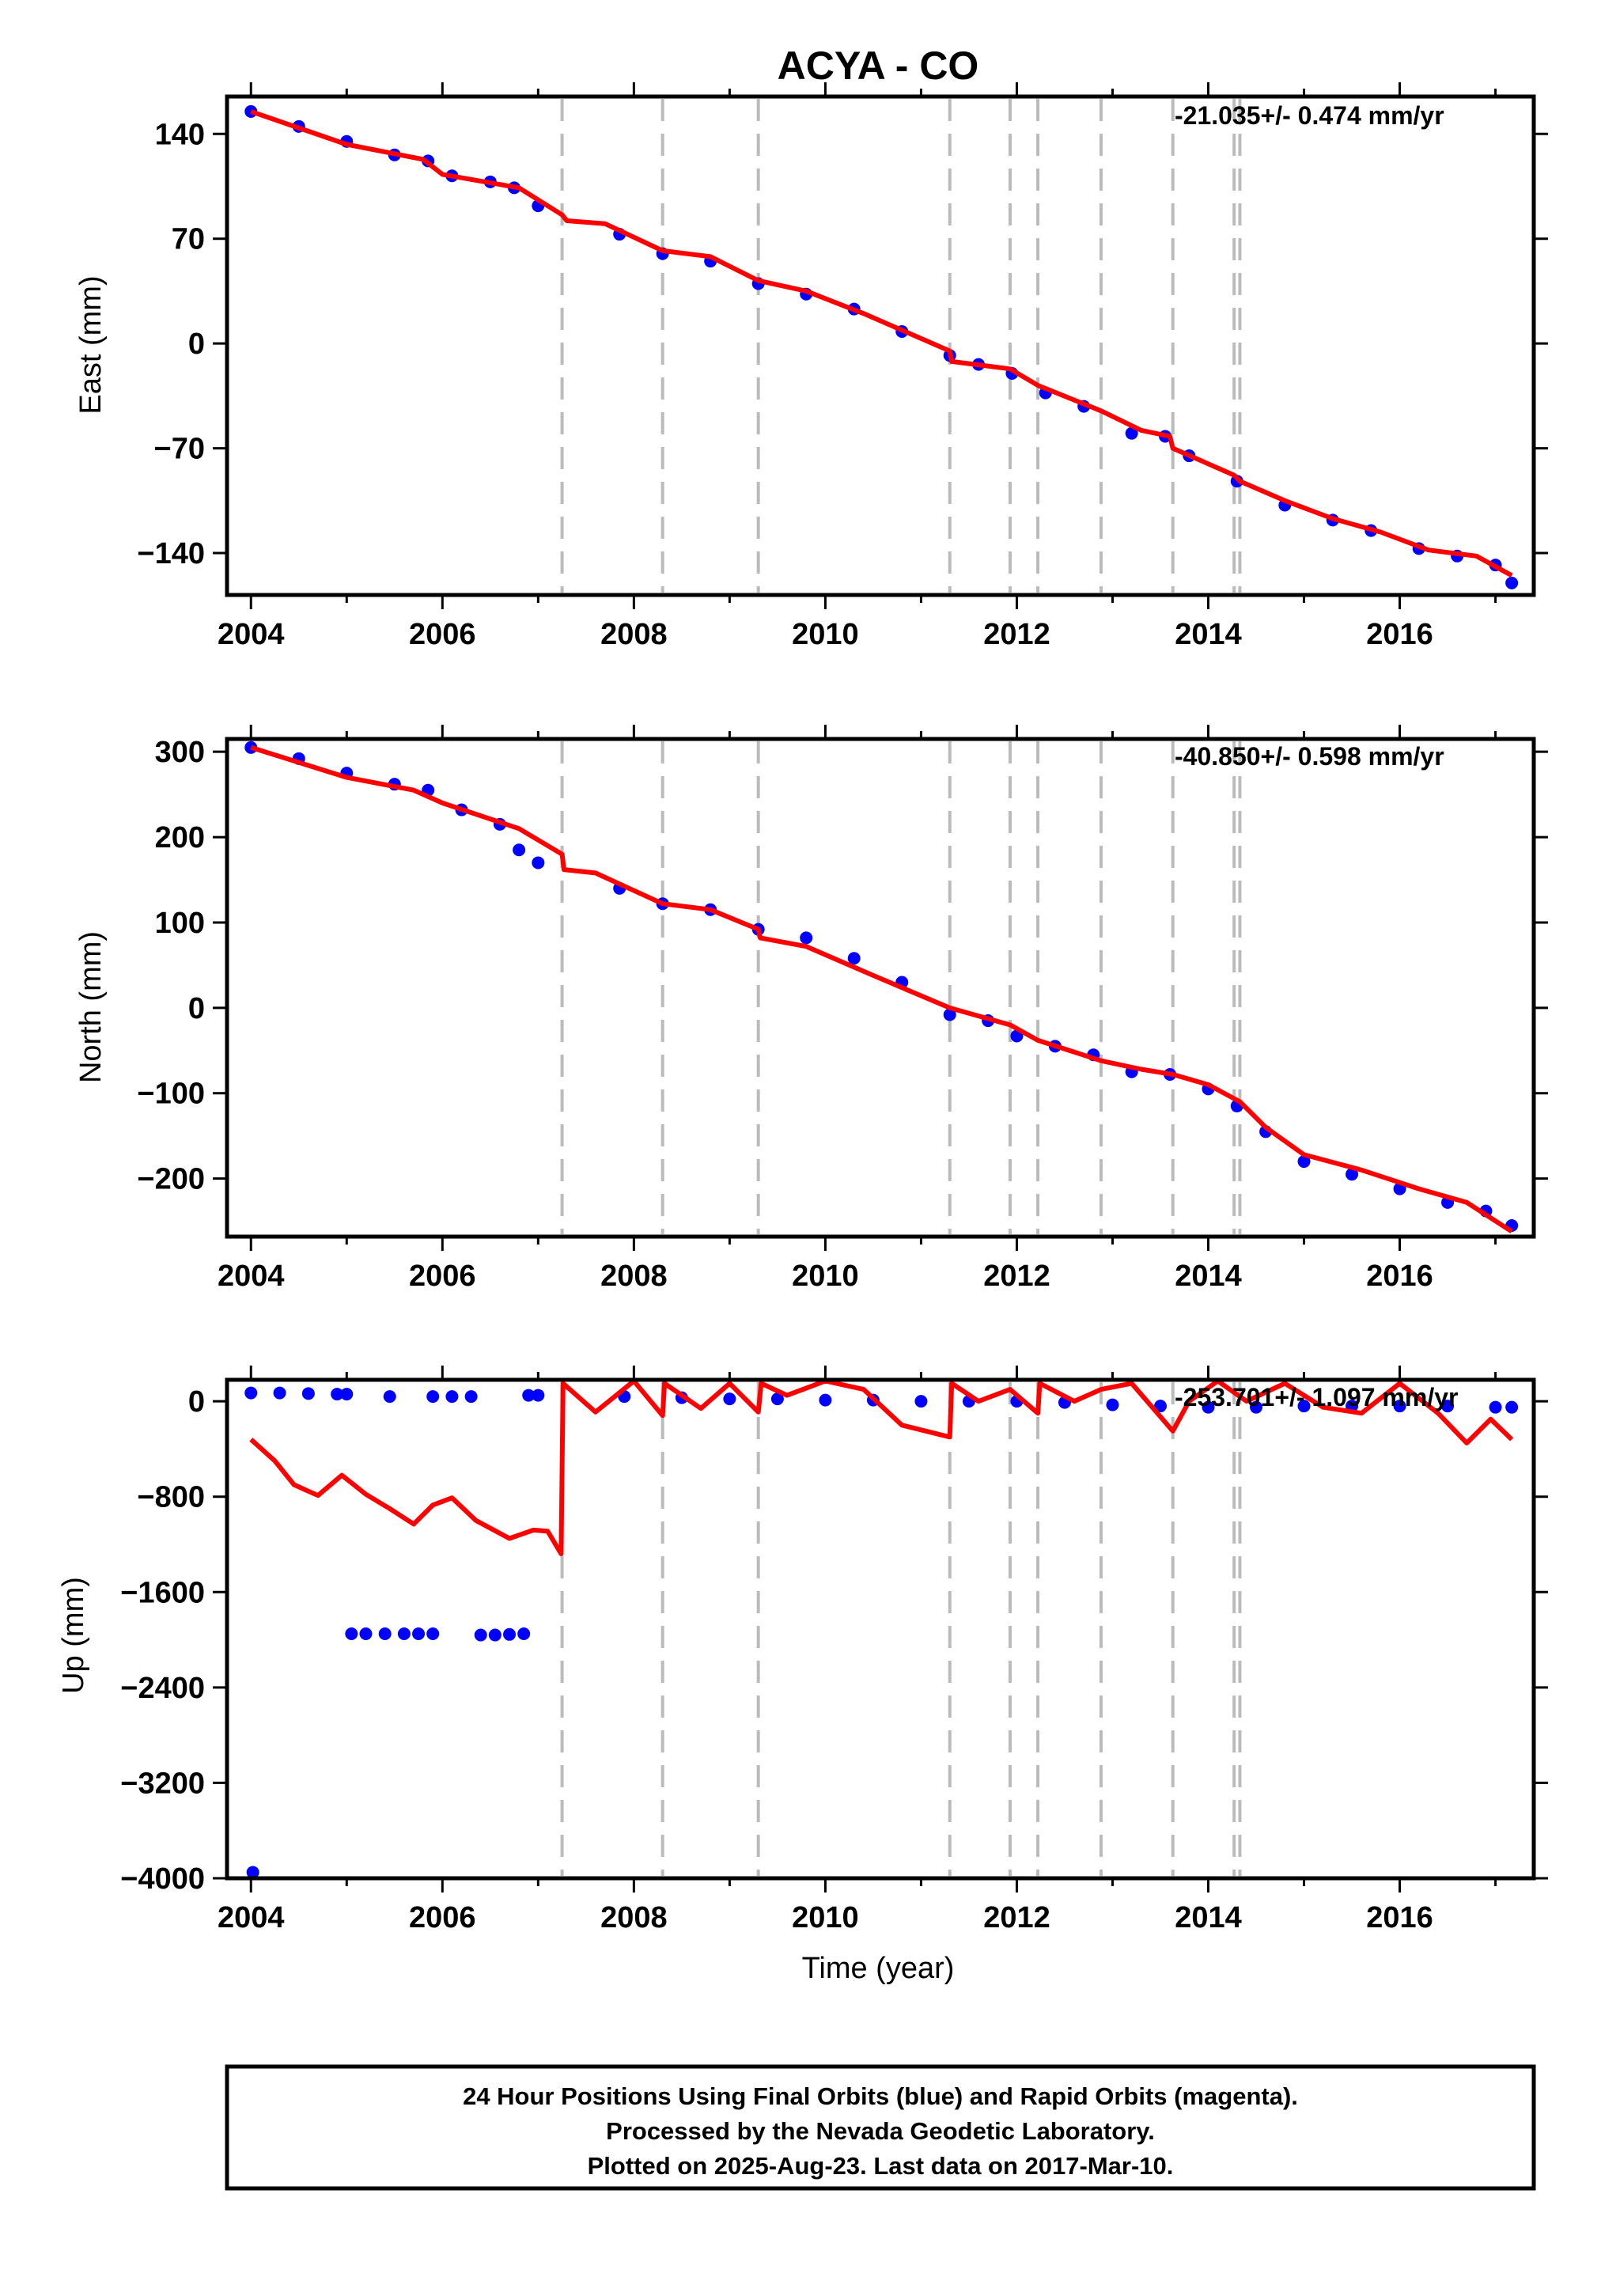  What do you see at coordinates (197, 344) in the screenshot?
I see `y-tick-label: 0` at bounding box center [197, 344].